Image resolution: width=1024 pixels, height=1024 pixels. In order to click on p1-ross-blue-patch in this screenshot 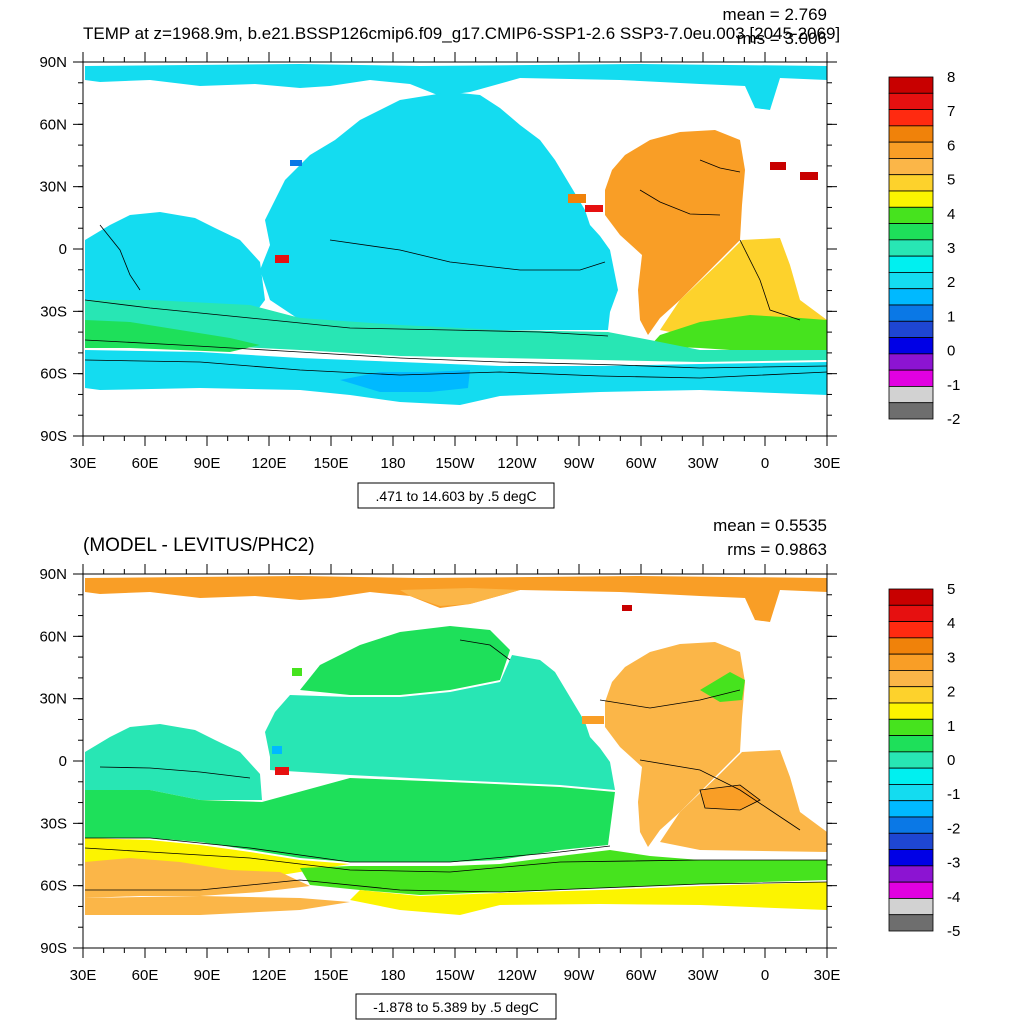, I will do `click(405, 381)`.